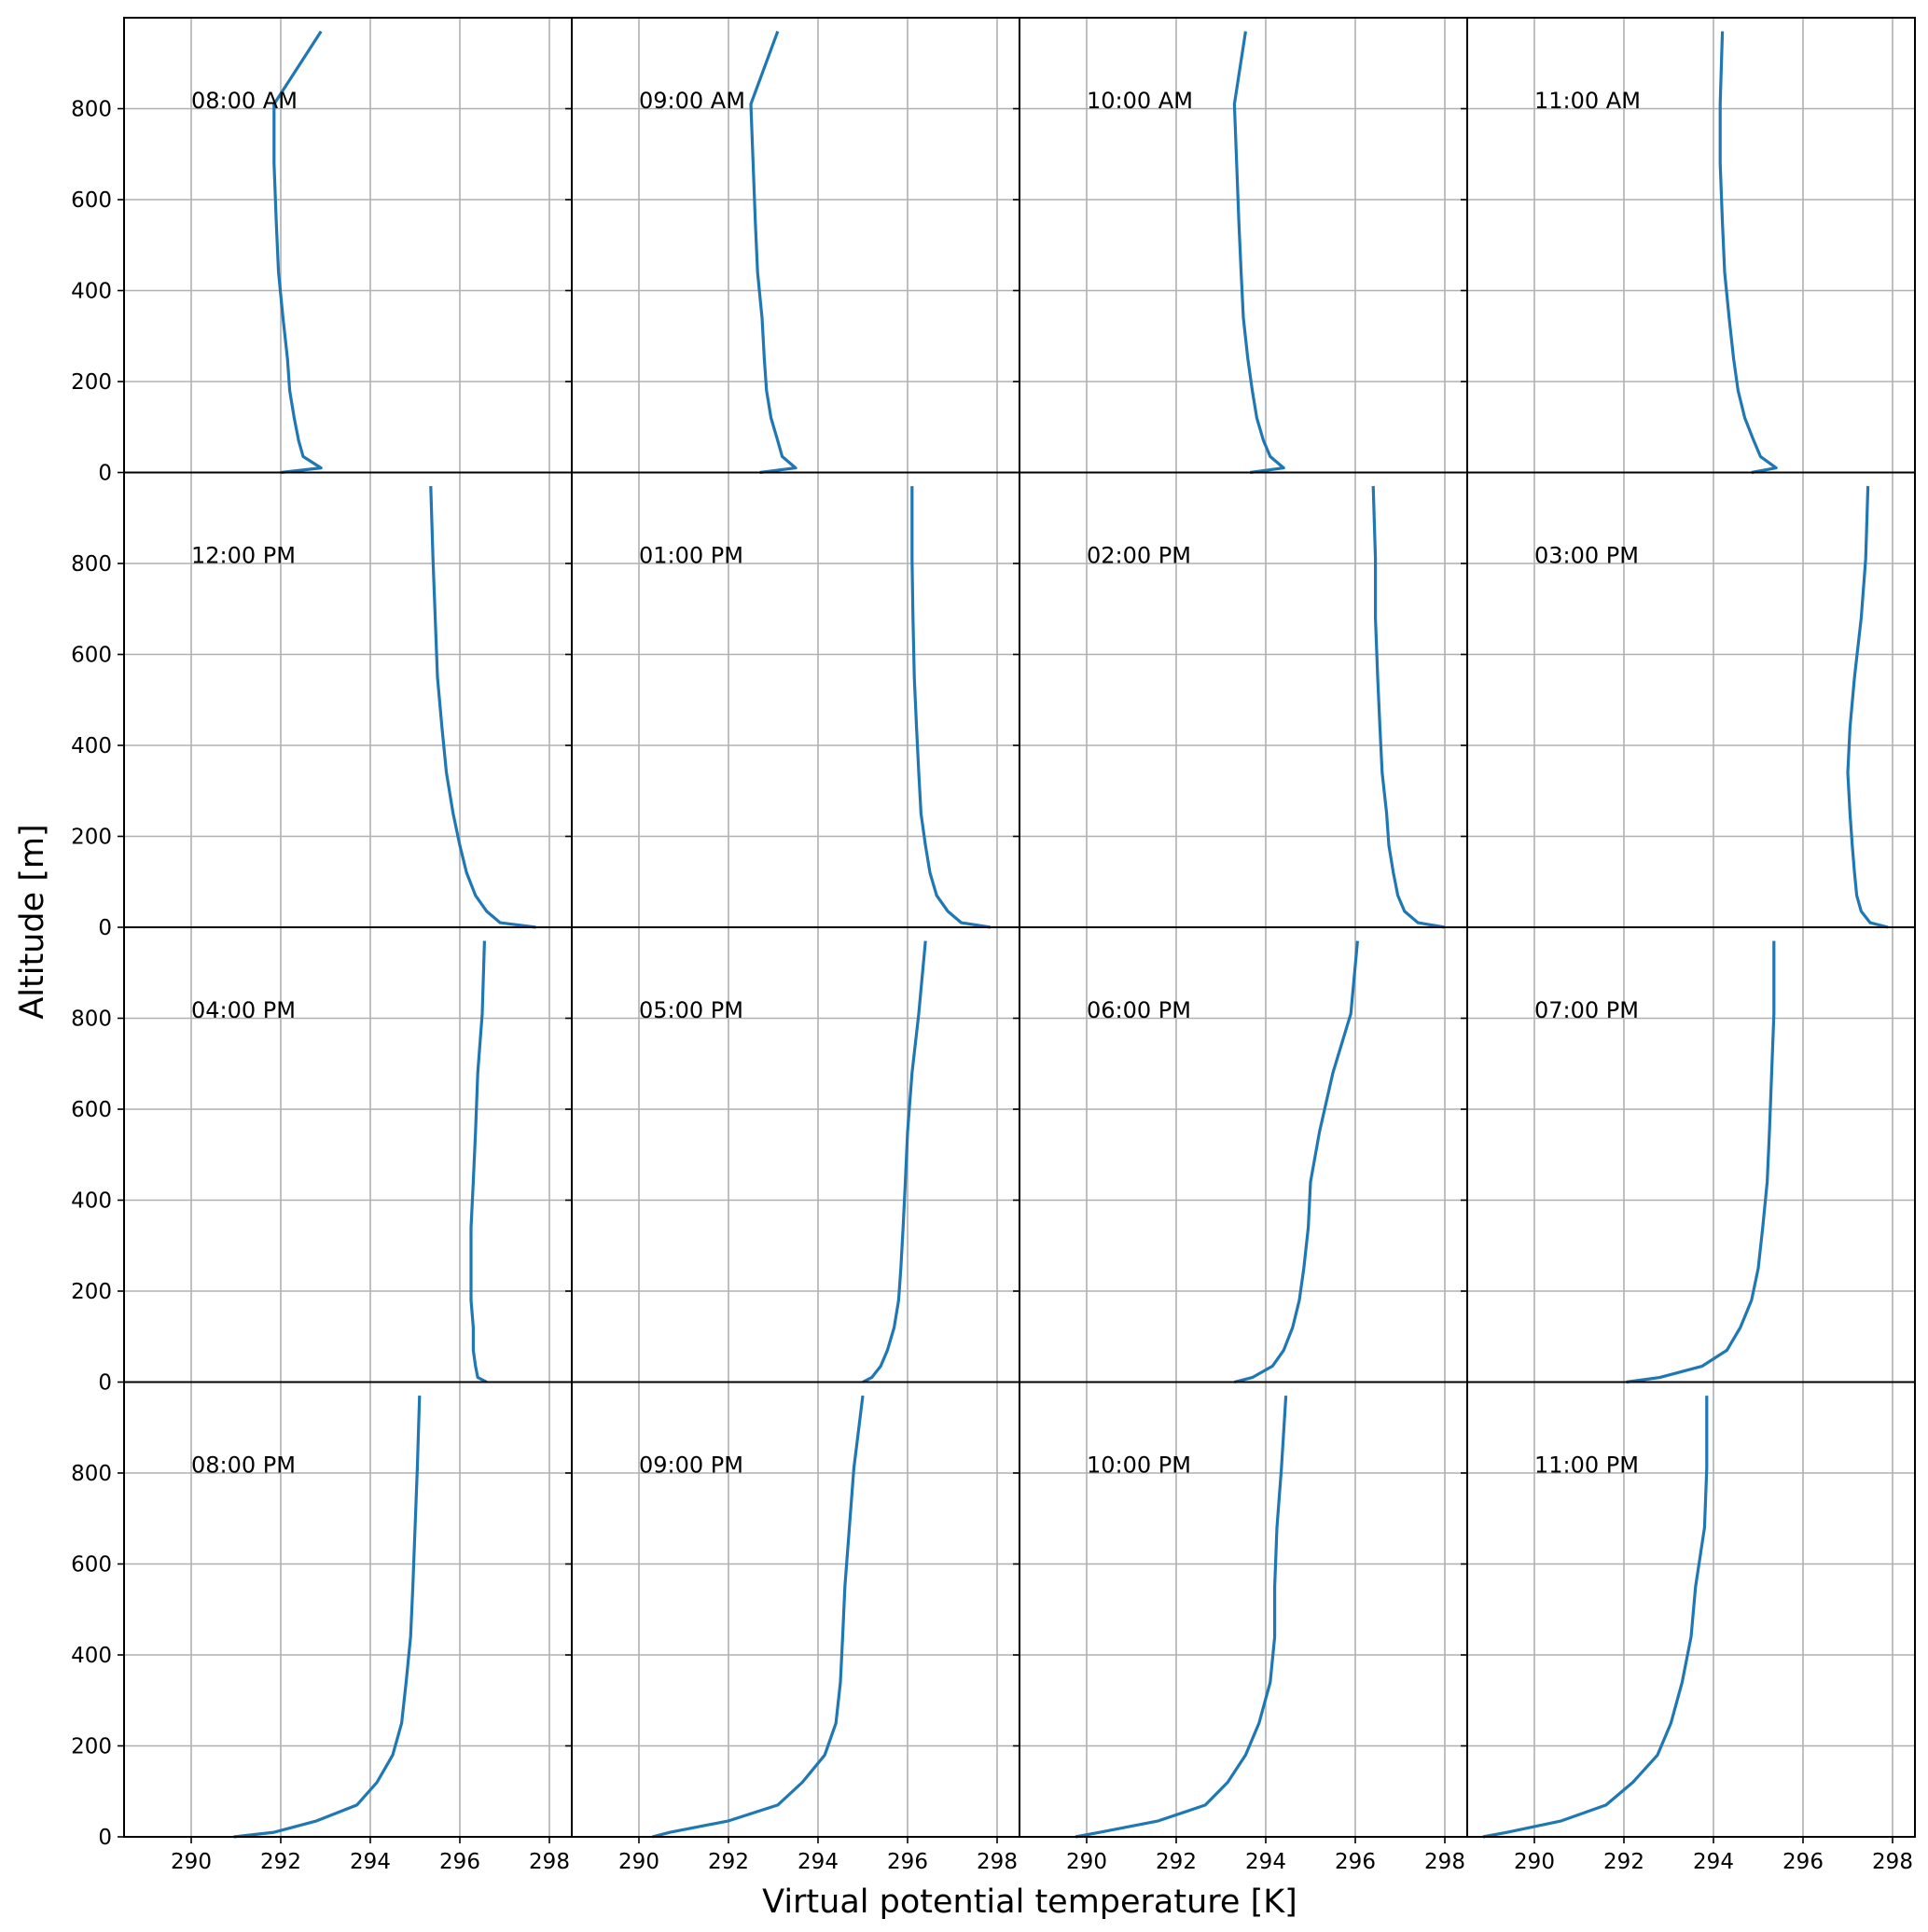 This screenshot has width=1928, height=1932. I want to click on panel-label: 09:00 AM, so click(692, 101).